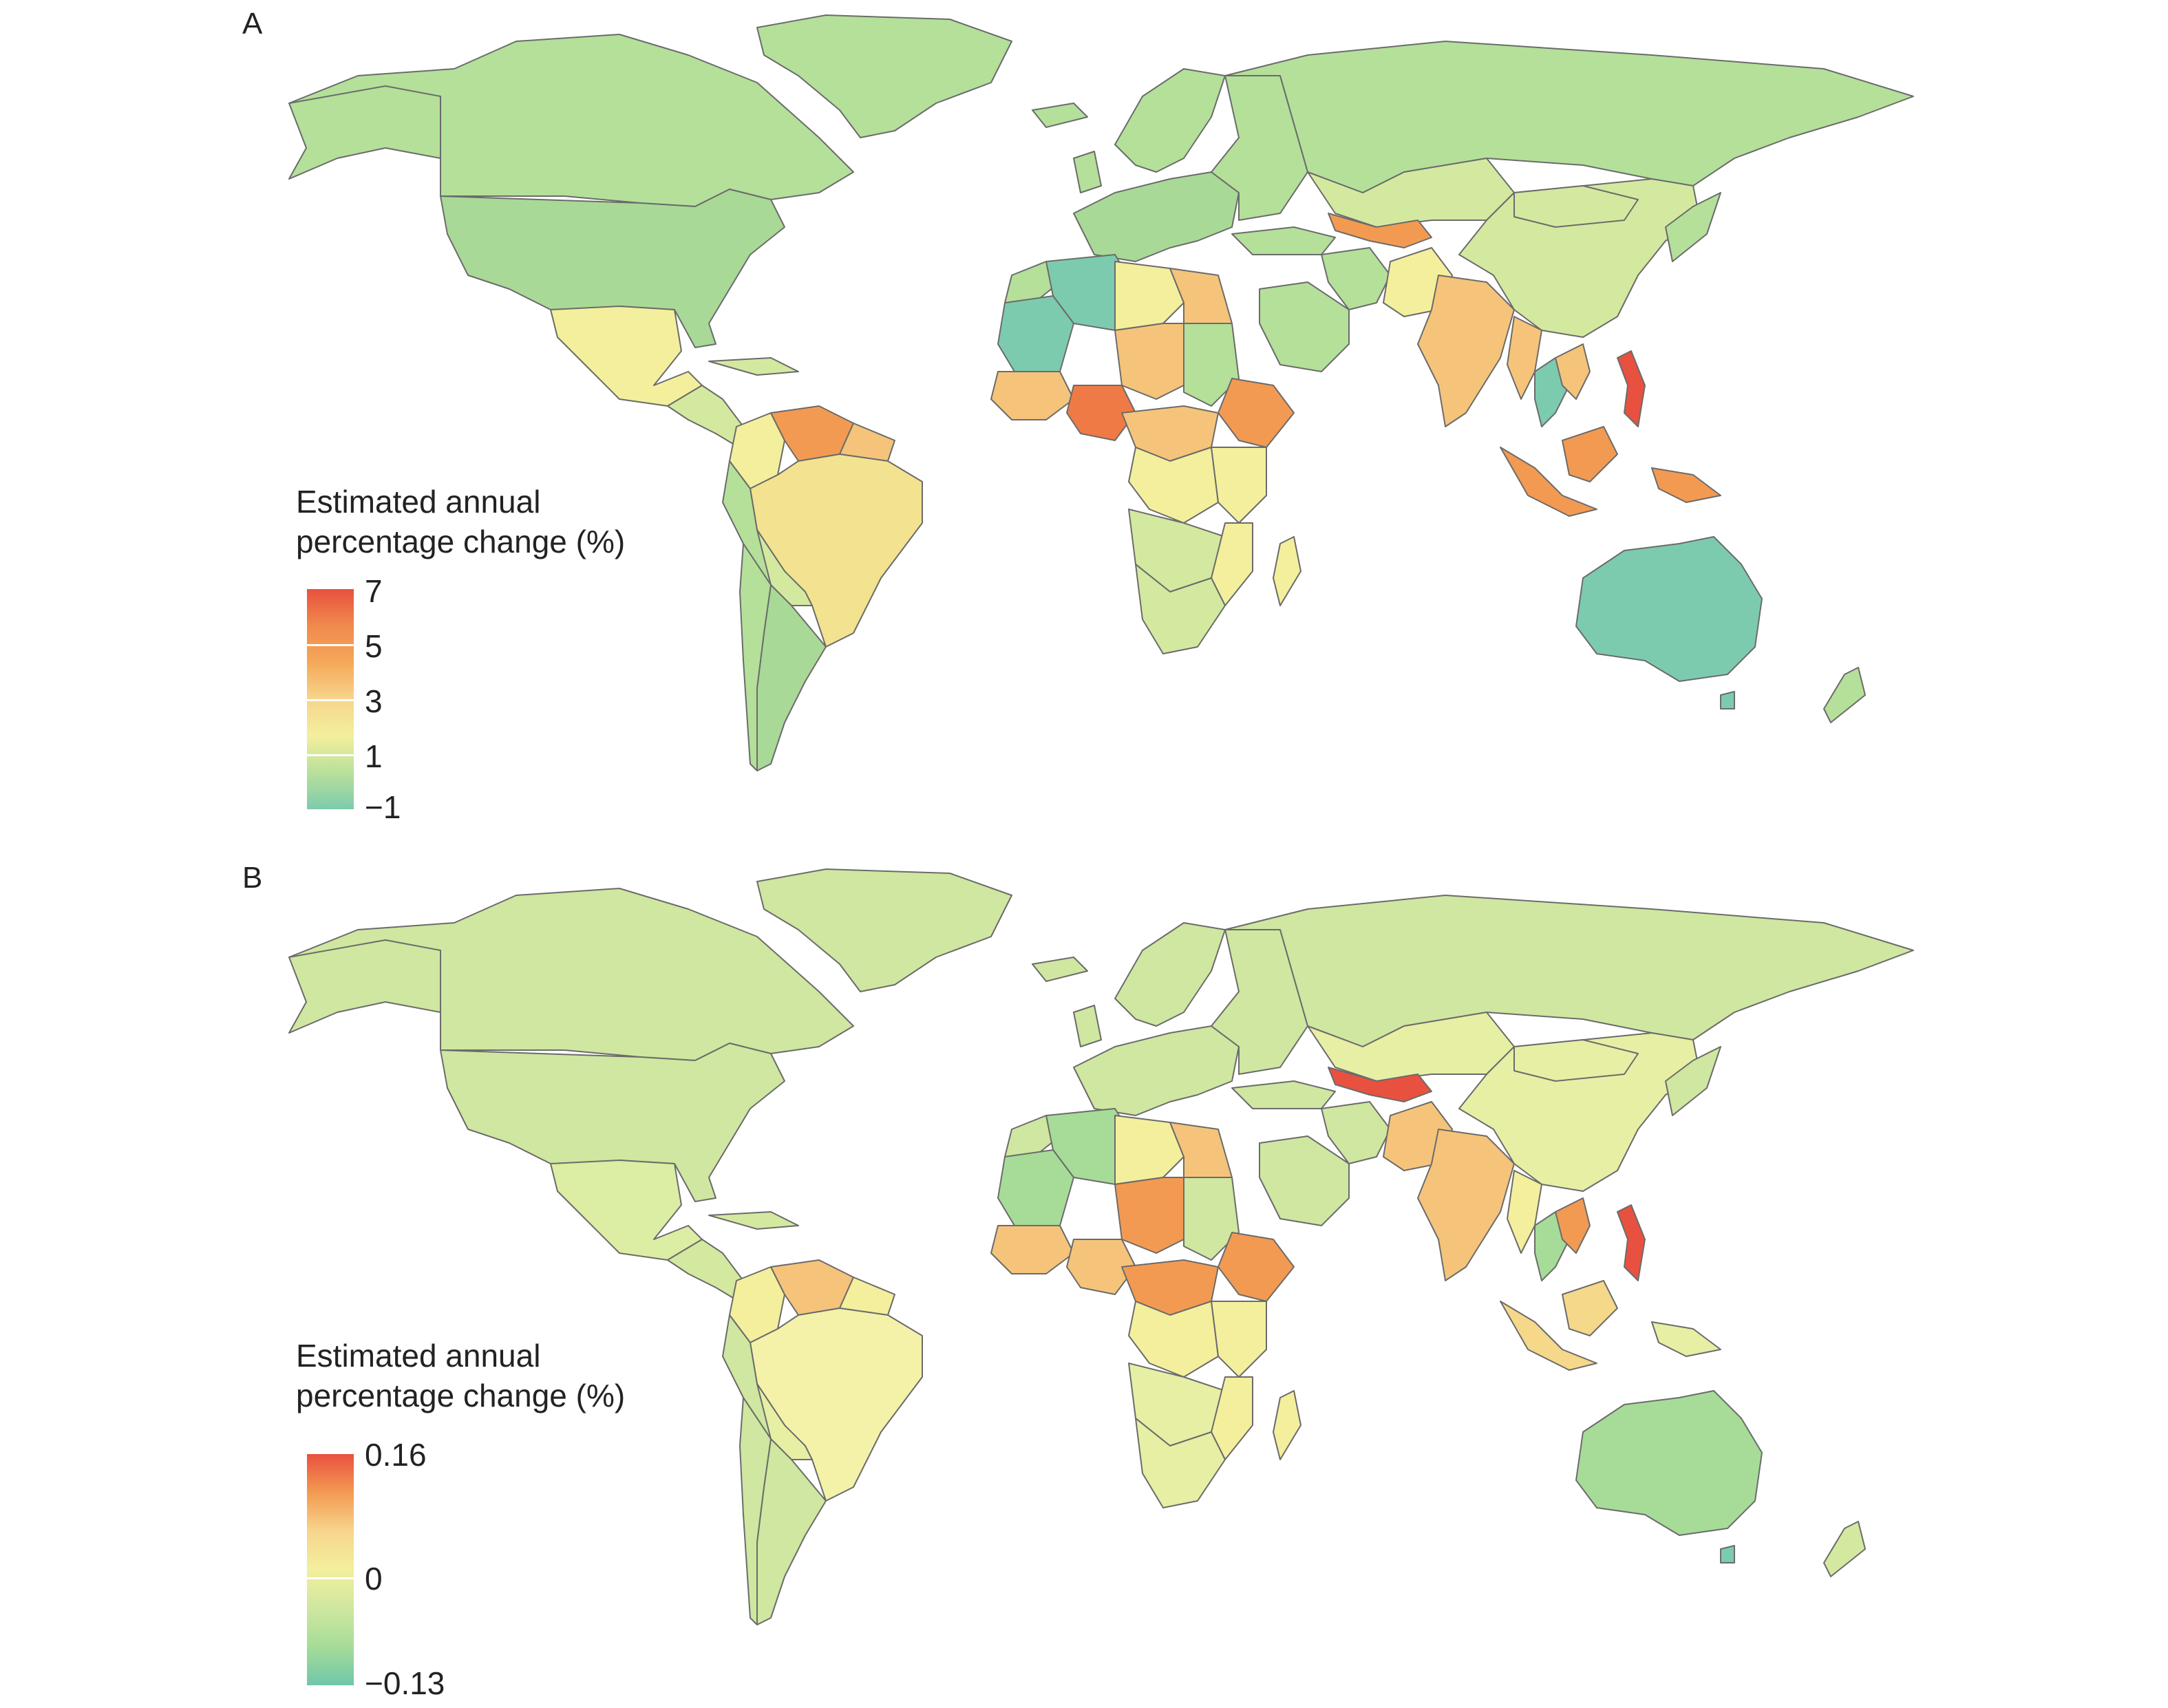 Image resolution: width=2168 pixels, height=1708 pixels. I want to click on country-iran, so click(1356, 1132).